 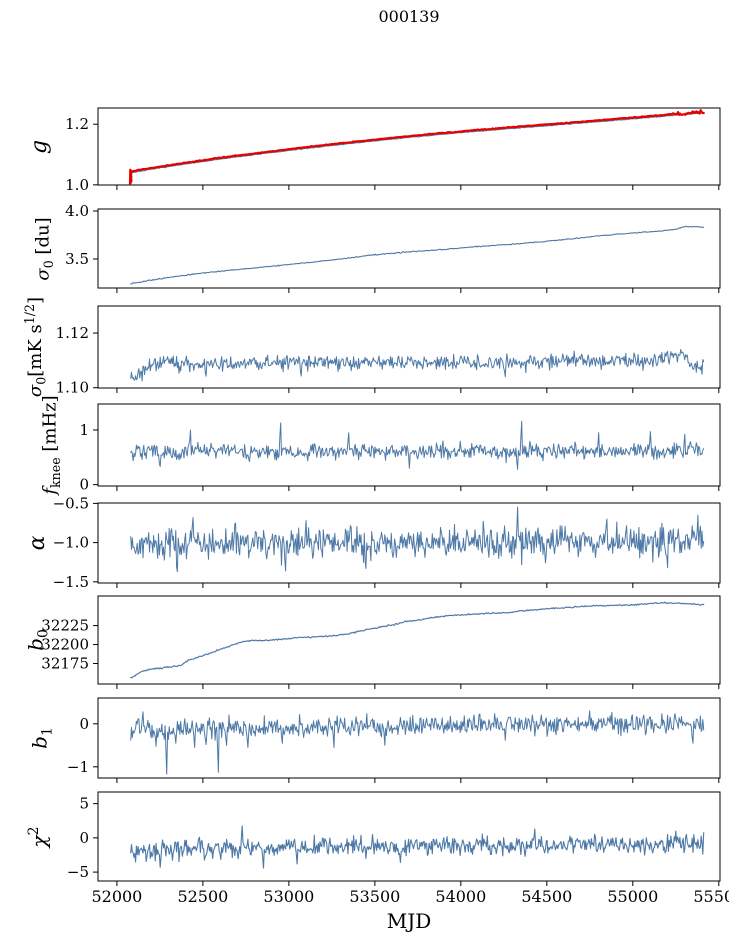 I want to click on data-line-sigma0-du, so click(x=417, y=255).